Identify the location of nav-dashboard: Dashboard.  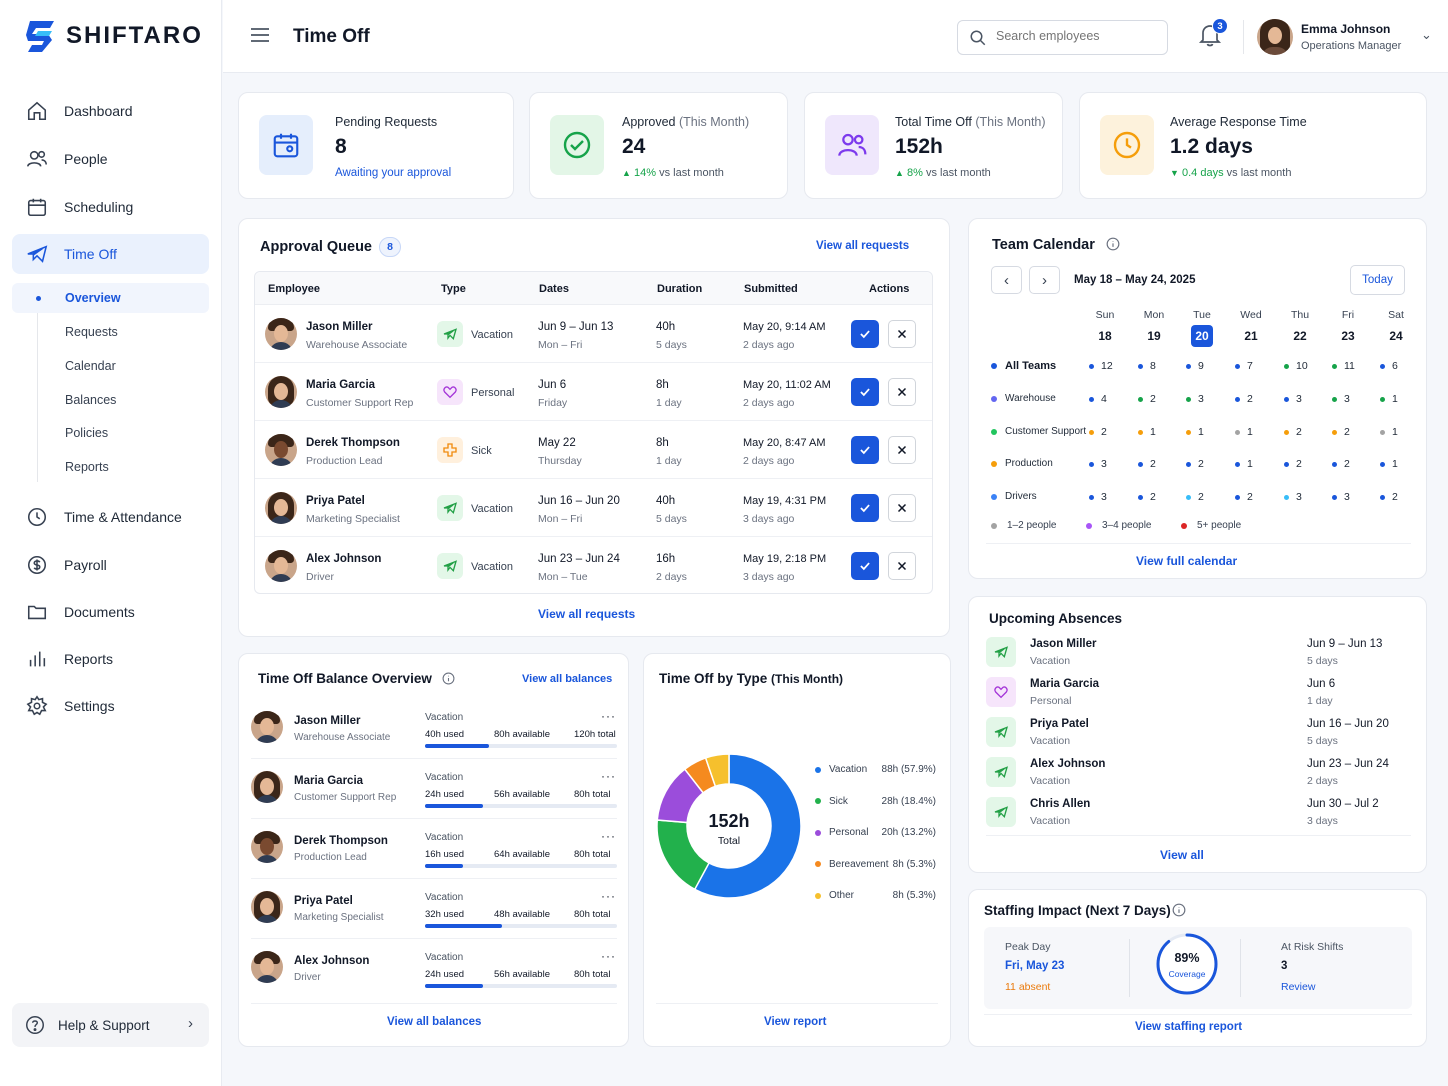
(110, 111).